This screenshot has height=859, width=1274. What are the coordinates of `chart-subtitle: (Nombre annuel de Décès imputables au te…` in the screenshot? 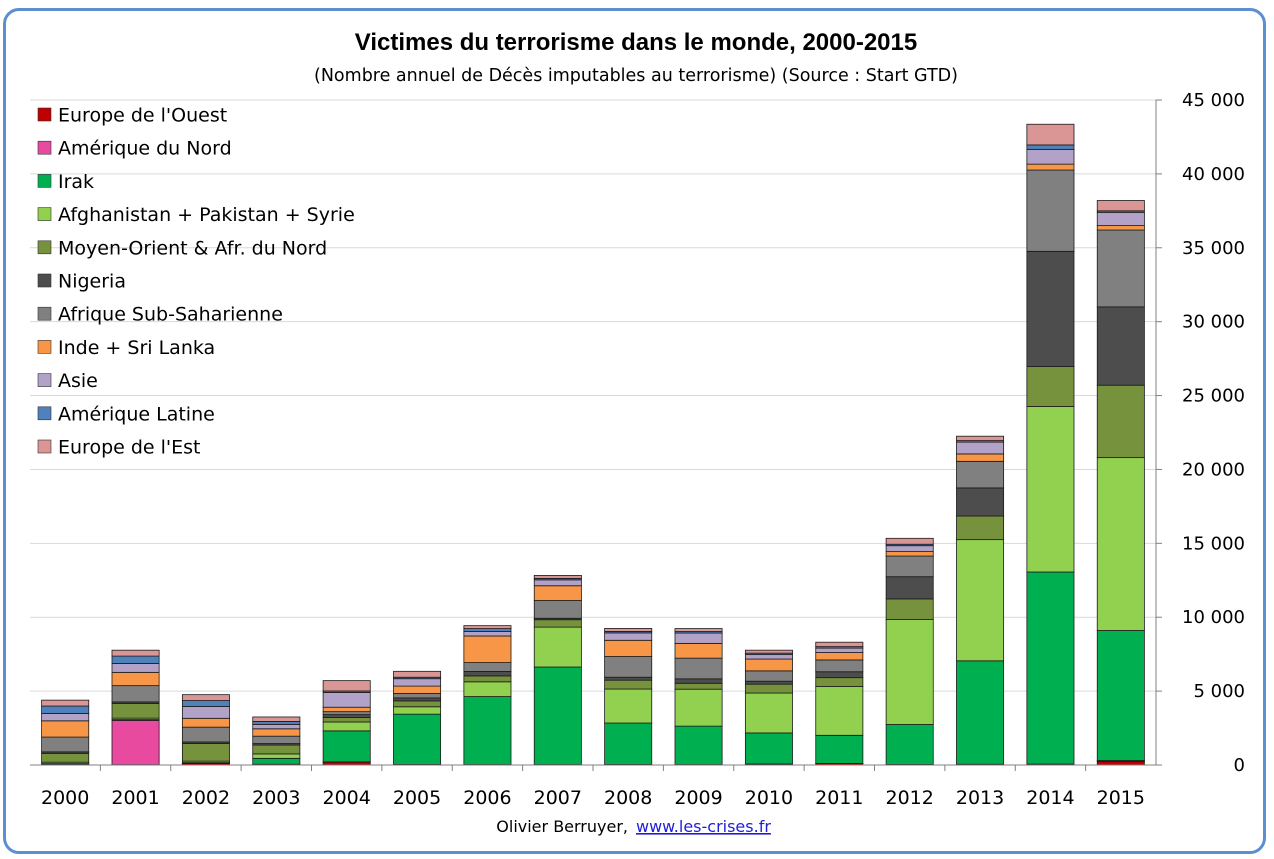 It's located at (636, 76).